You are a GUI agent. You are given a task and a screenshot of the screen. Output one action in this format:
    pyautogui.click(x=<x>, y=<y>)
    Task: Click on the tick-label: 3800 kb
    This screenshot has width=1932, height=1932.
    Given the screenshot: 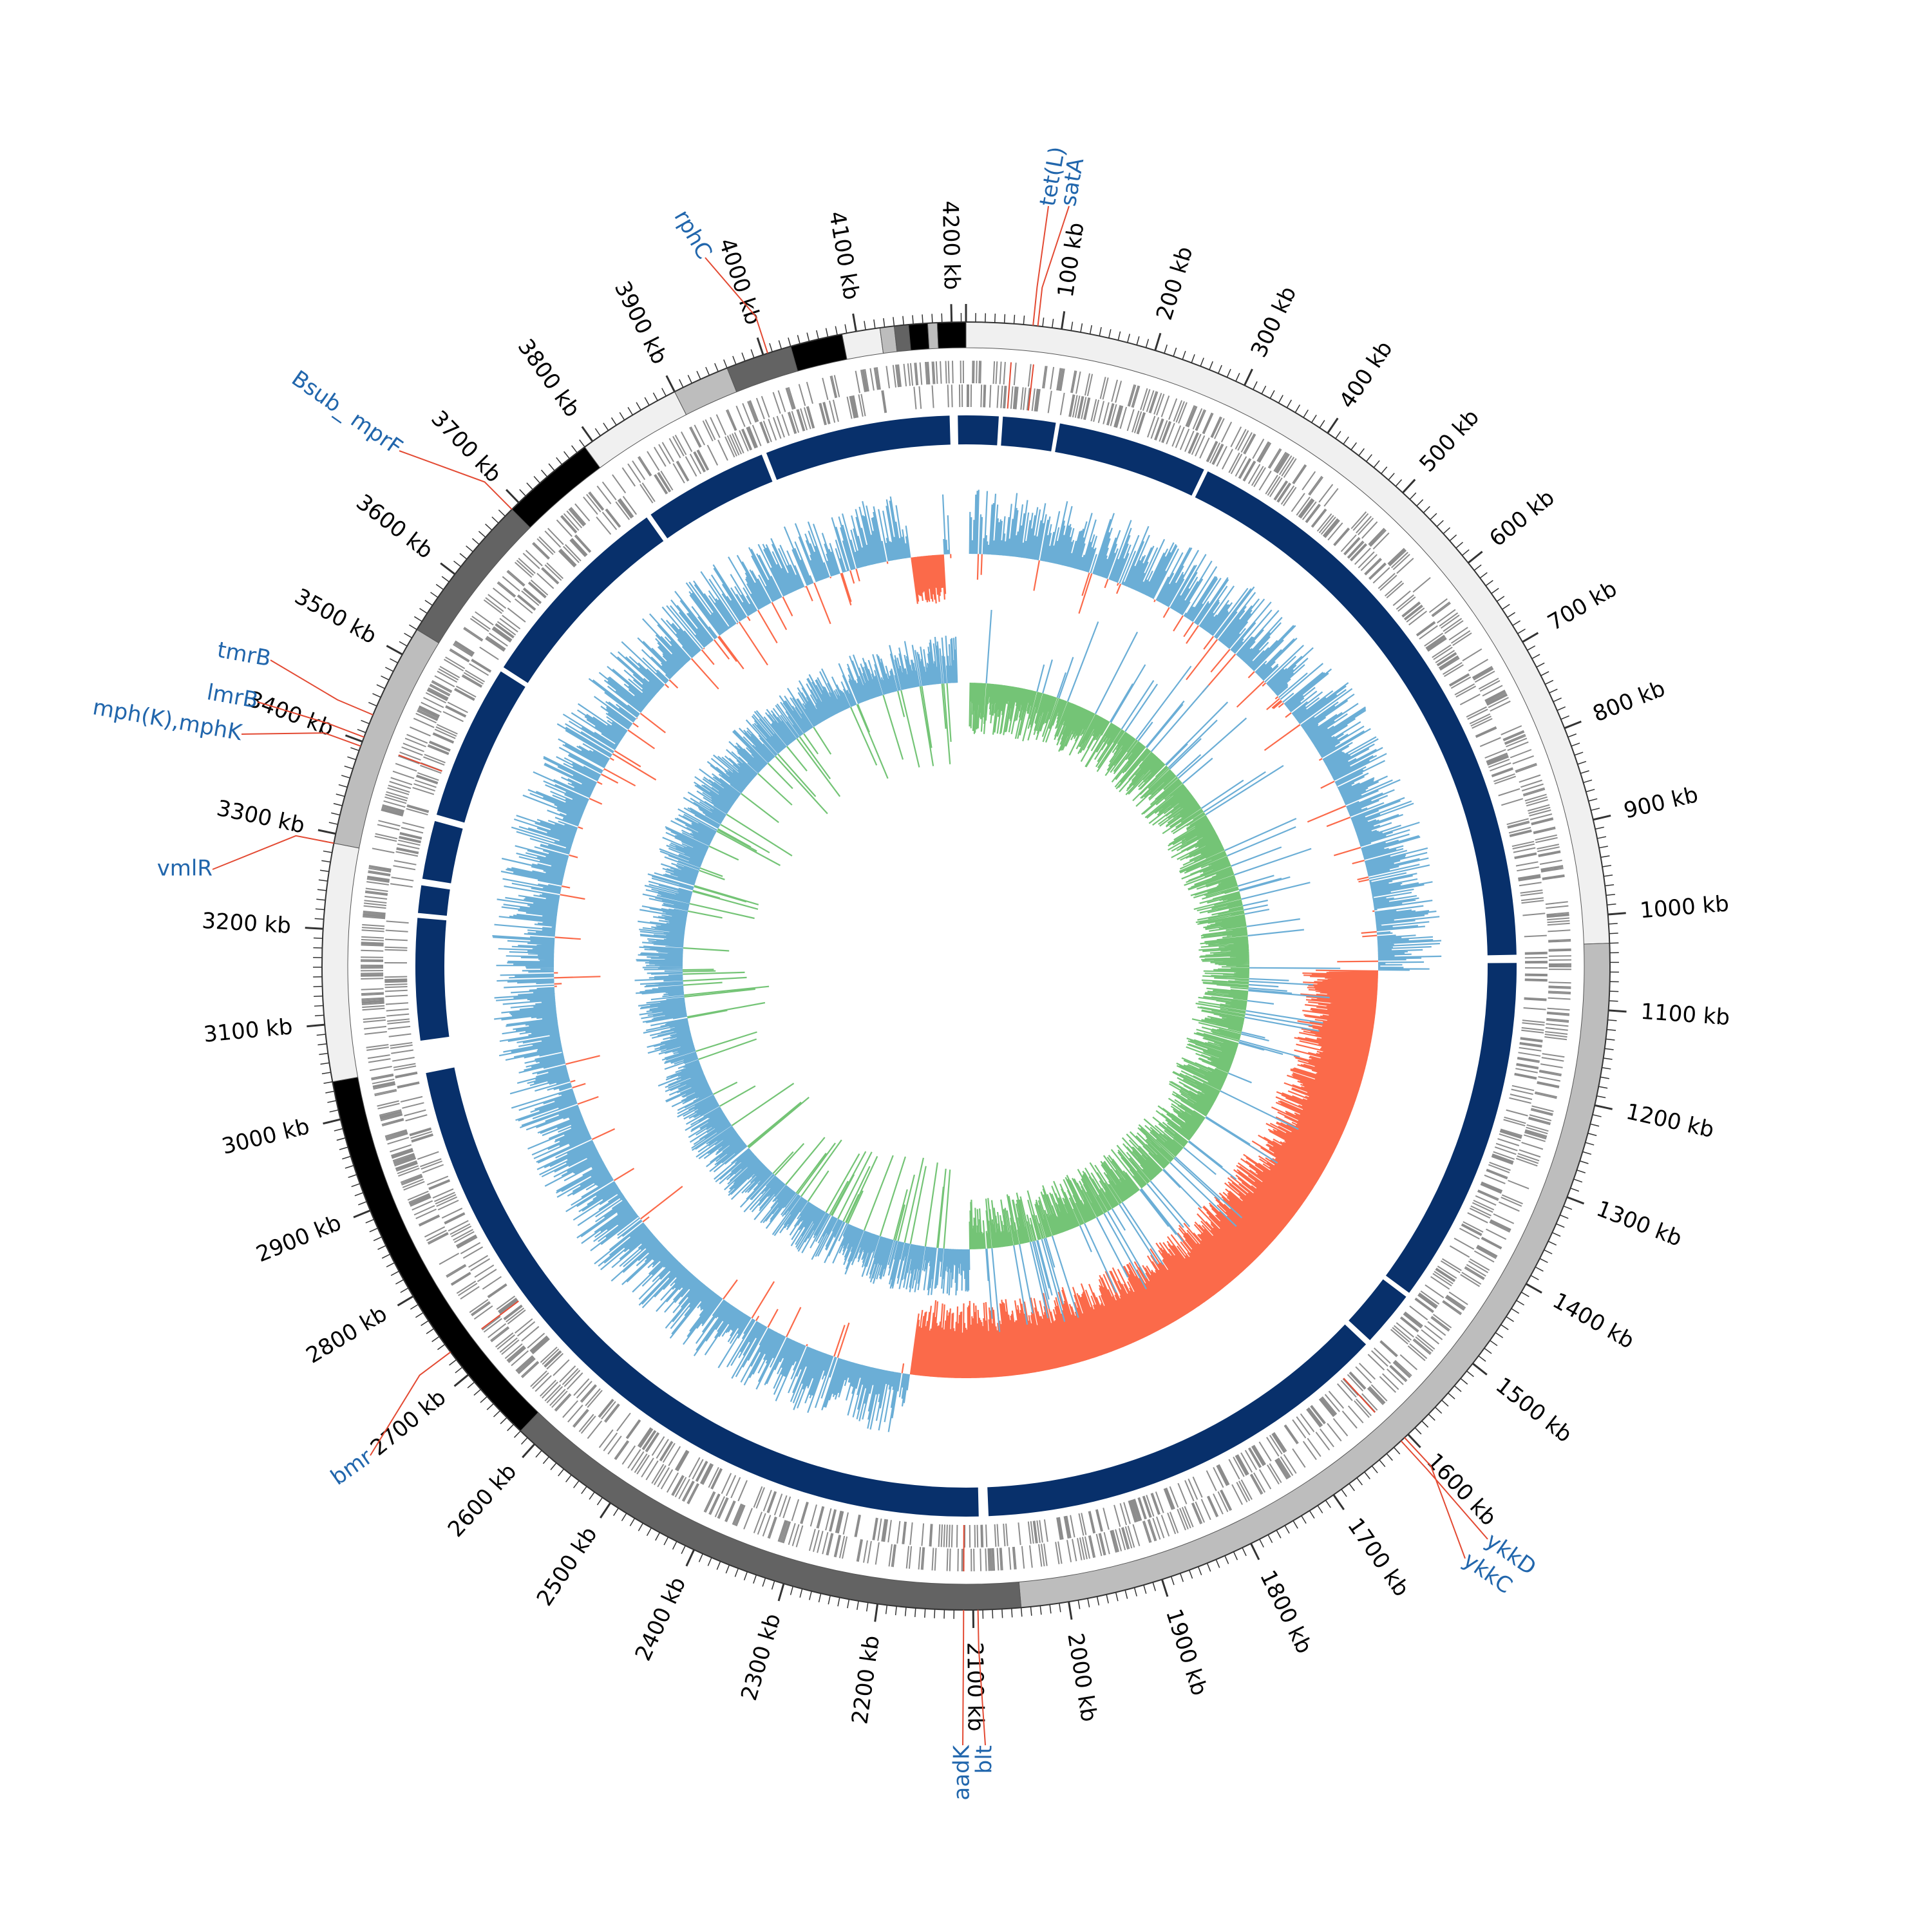 What is the action you would take?
    pyautogui.click(x=549, y=378)
    